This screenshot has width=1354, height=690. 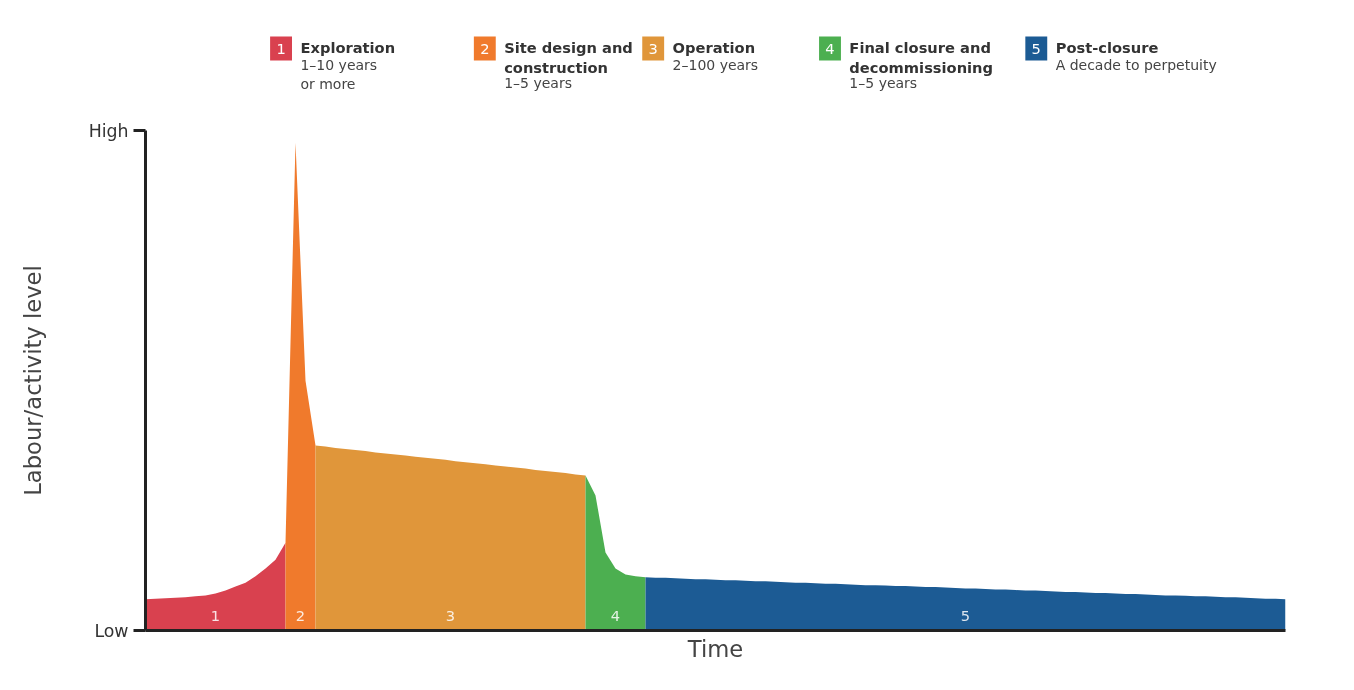 I want to click on text: 2–100 years, so click(x=715, y=64).